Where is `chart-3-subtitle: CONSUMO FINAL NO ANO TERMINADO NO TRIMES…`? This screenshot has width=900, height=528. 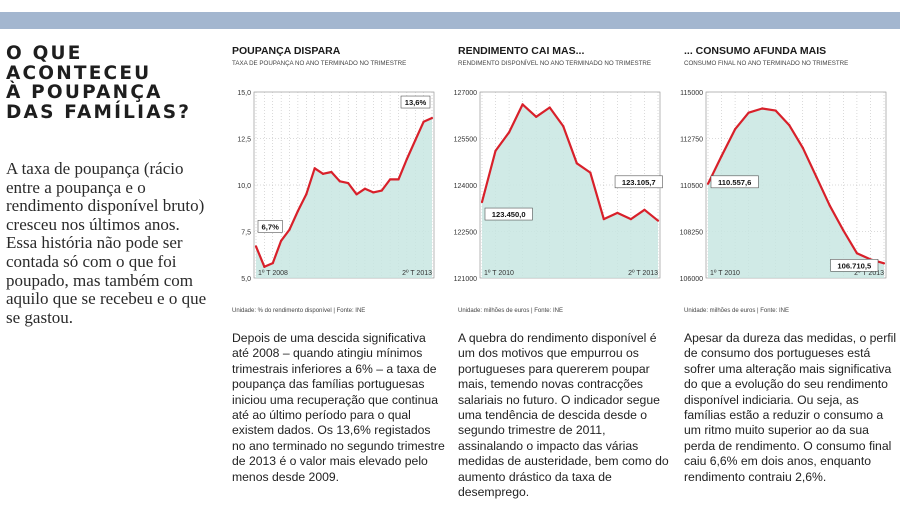
chart-3-subtitle: CONSUMO FINAL NO ANO TERMINADO NO TRIMES… is located at coordinates (766, 63).